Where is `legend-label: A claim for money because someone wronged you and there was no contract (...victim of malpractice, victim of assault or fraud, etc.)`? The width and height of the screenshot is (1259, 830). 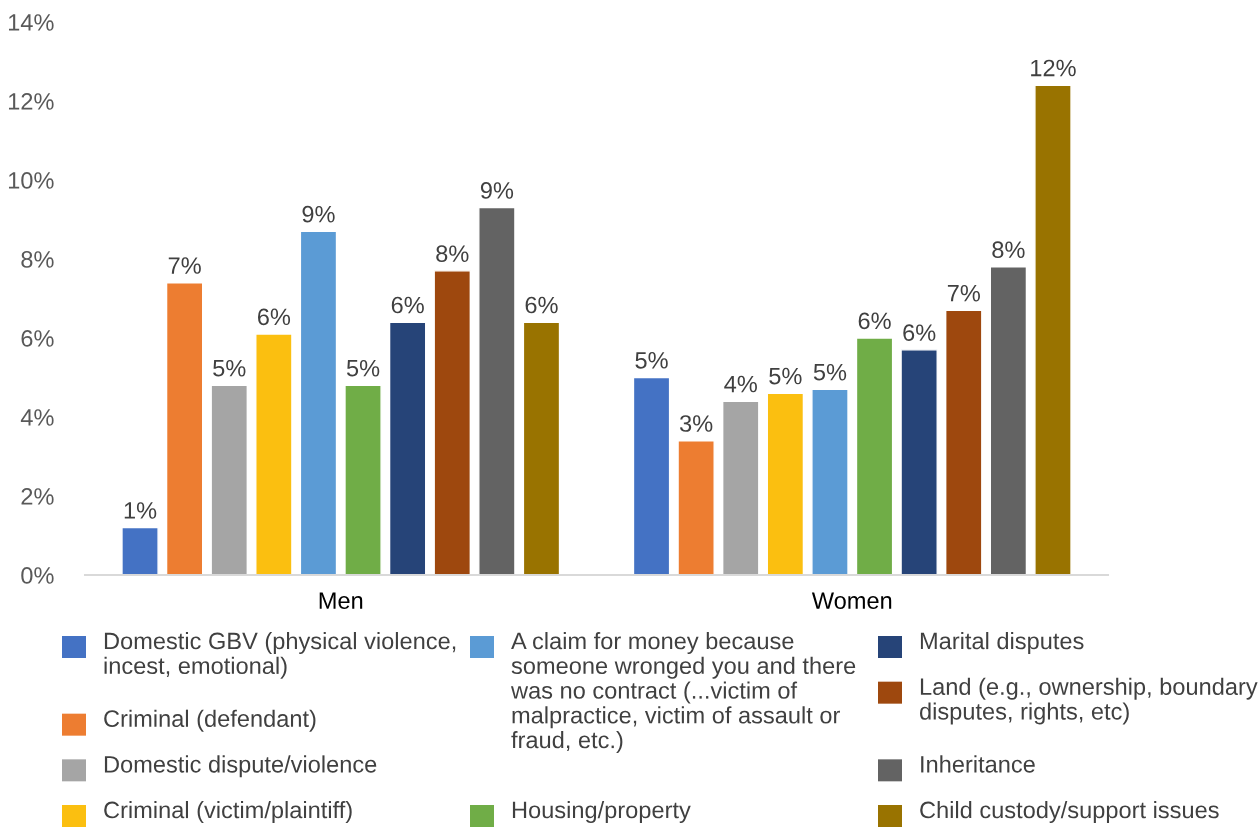 legend-label: A claim for money because someone wronged you and there was no contract (...victim of malpractice, victim of assault or fraud, etc.) is located at coordinates (683, 692).